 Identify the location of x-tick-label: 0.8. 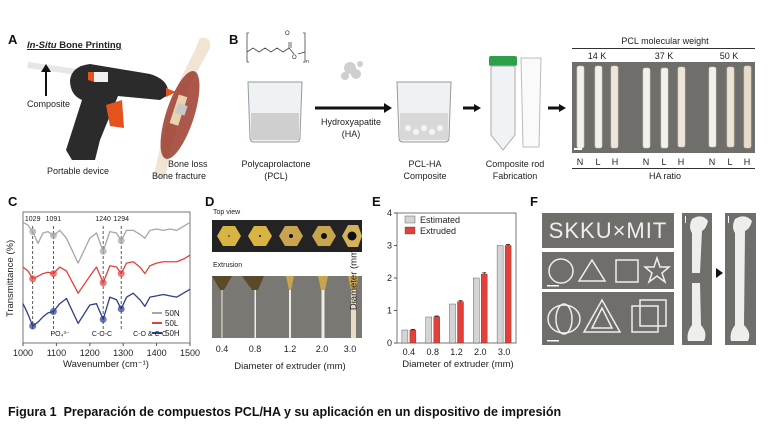
(432, 352).